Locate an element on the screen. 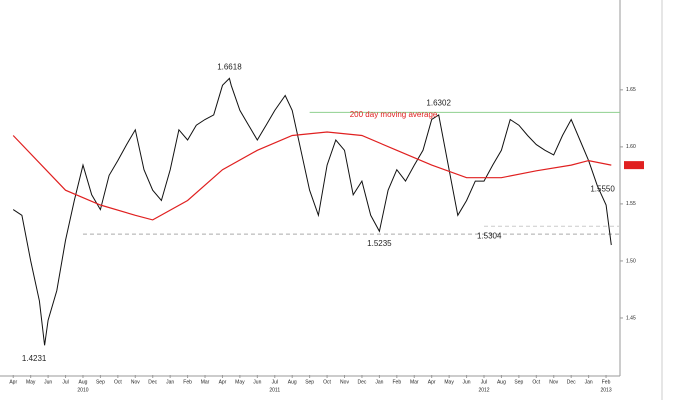 This screenshot has width=678, height=412. year-label: 2010 is located at coordinates (82, 390).